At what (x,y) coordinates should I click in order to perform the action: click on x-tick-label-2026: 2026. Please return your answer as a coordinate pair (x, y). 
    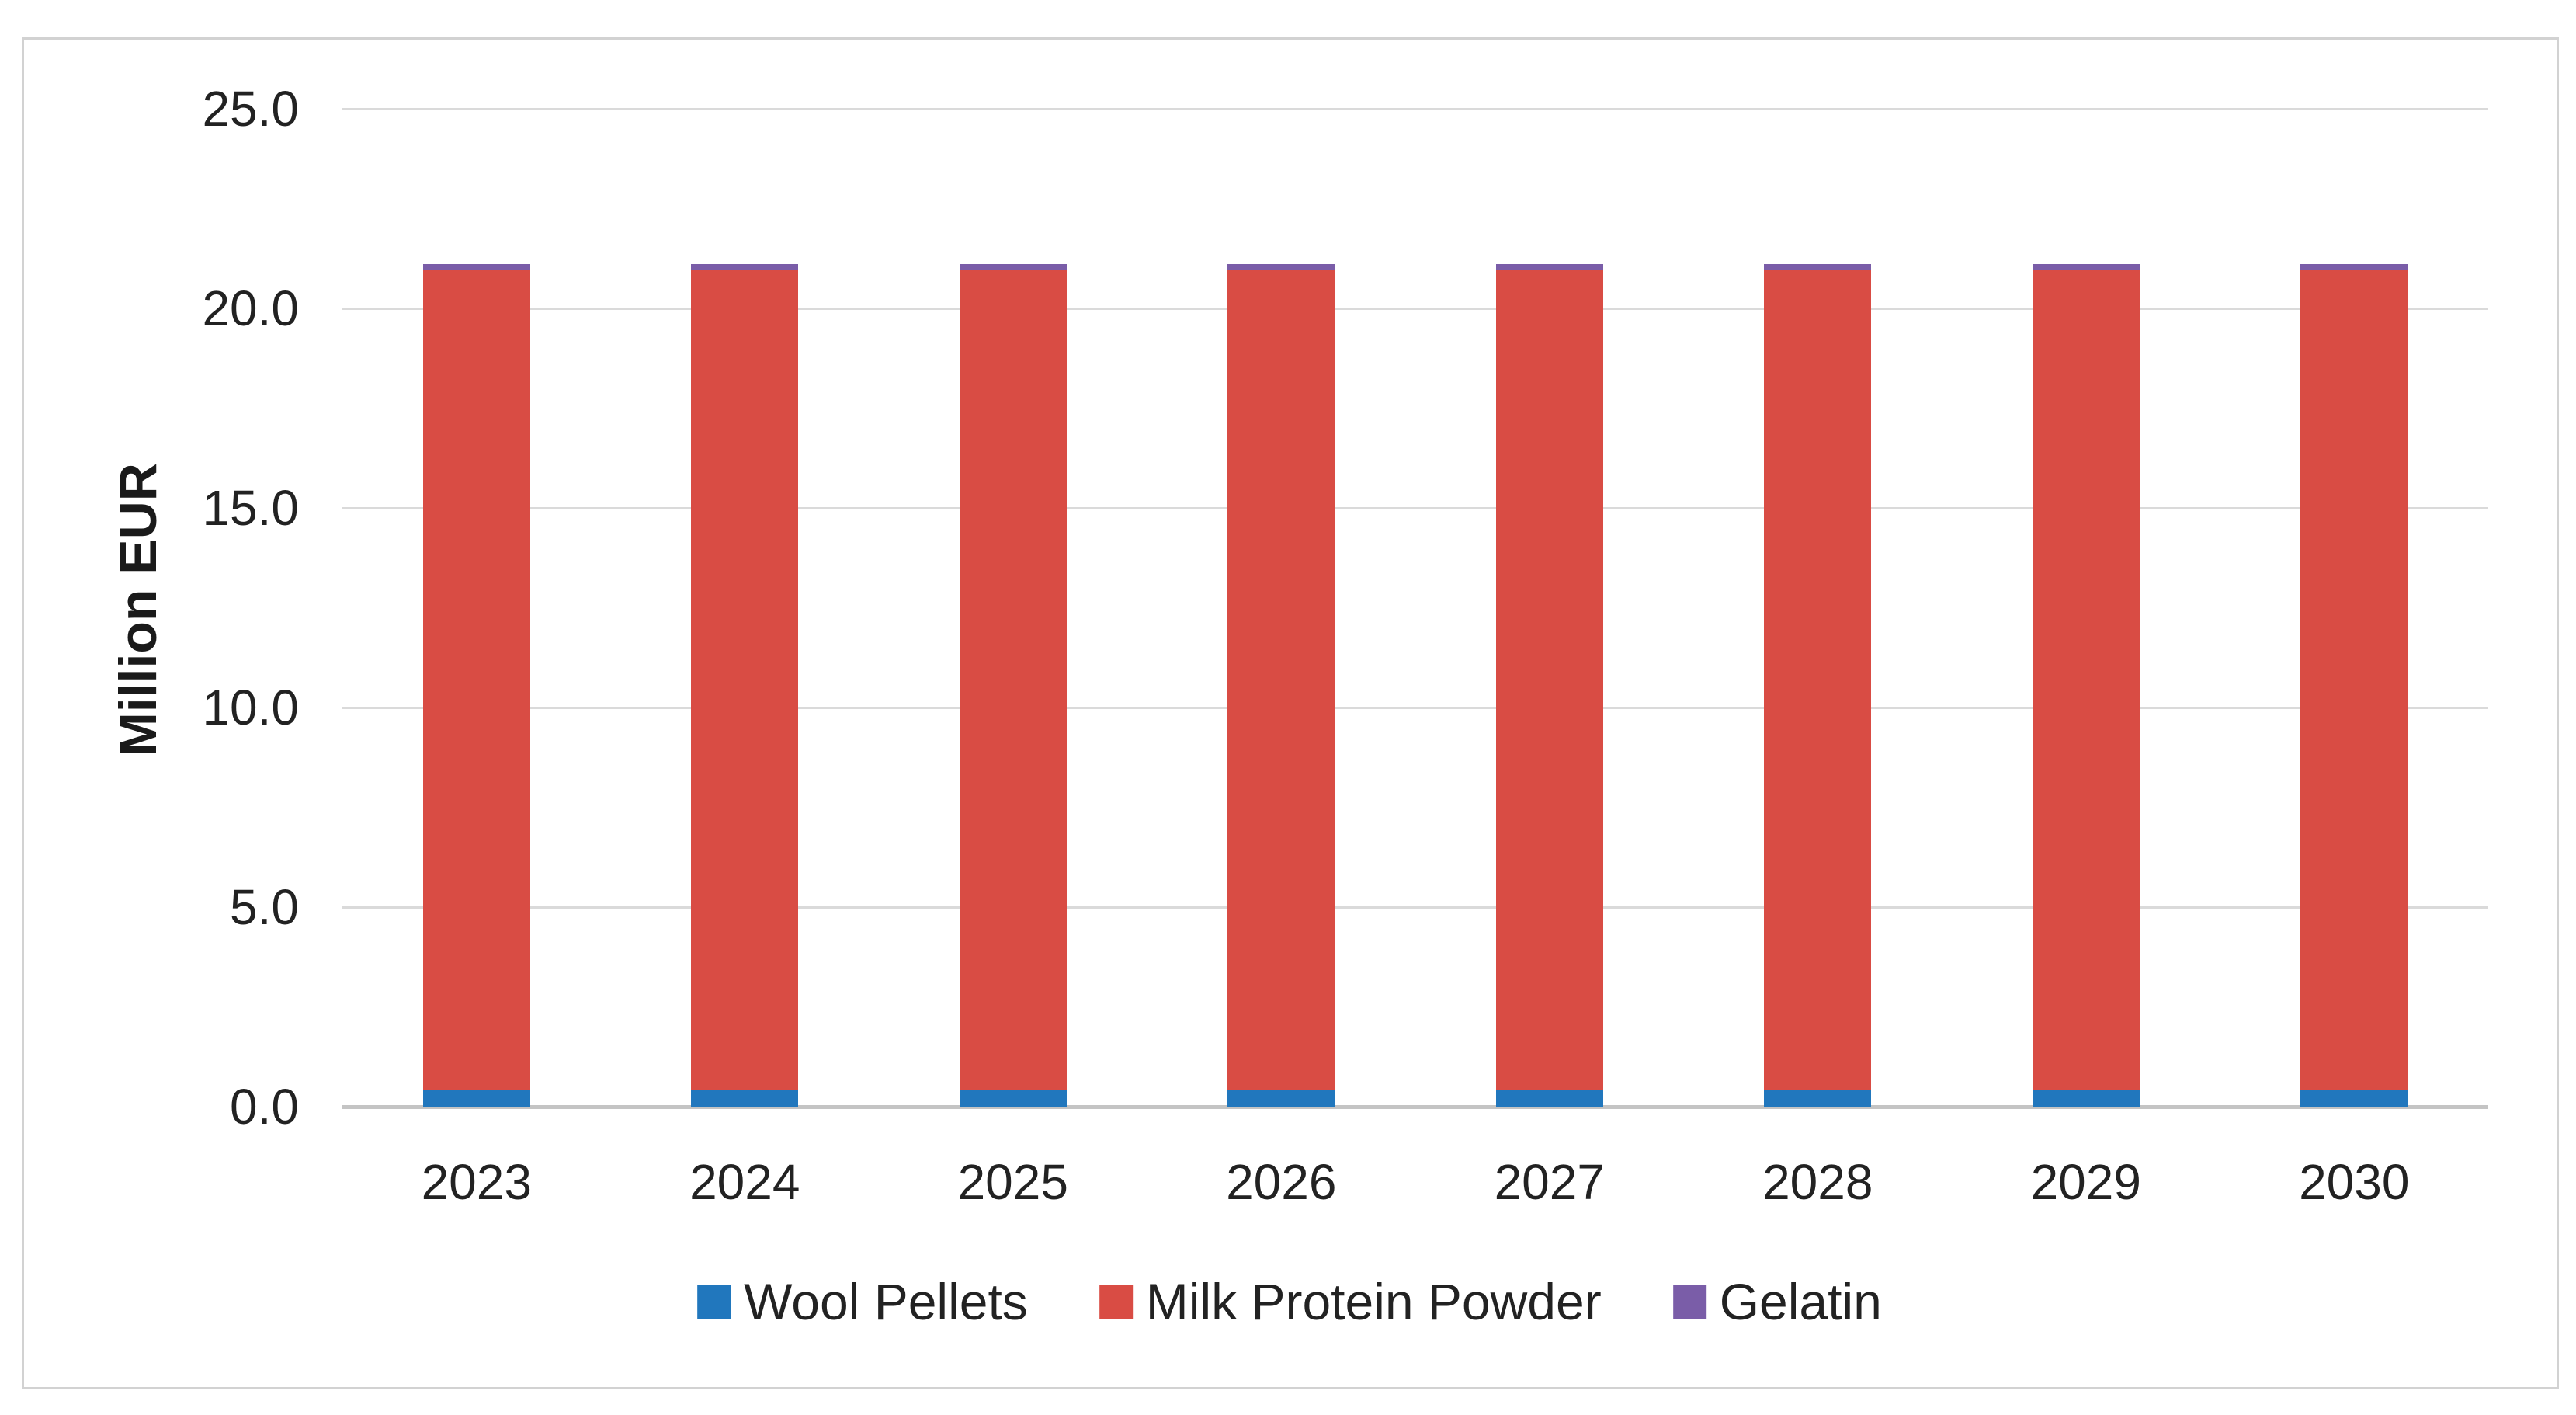
    Looking at the image, I should click on (1281, 1182).